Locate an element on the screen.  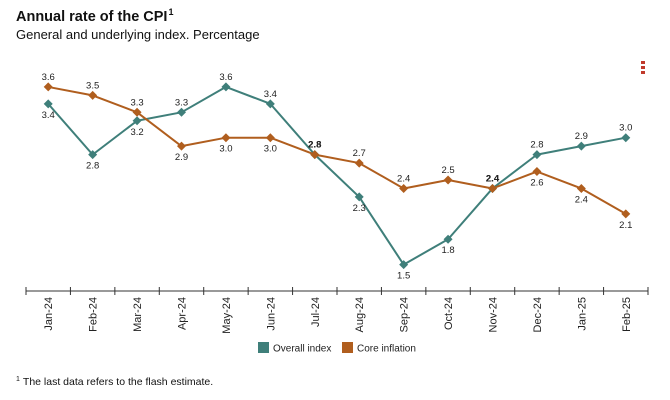
x-tick-label: Dec-24 is located at coordinates (538, 314).